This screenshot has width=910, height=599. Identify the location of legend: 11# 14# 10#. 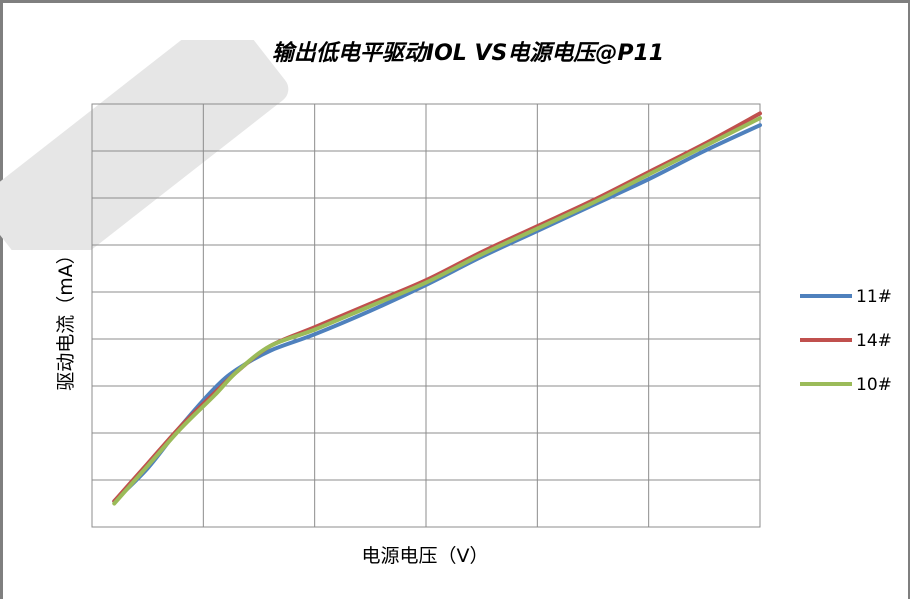
(846, 341).